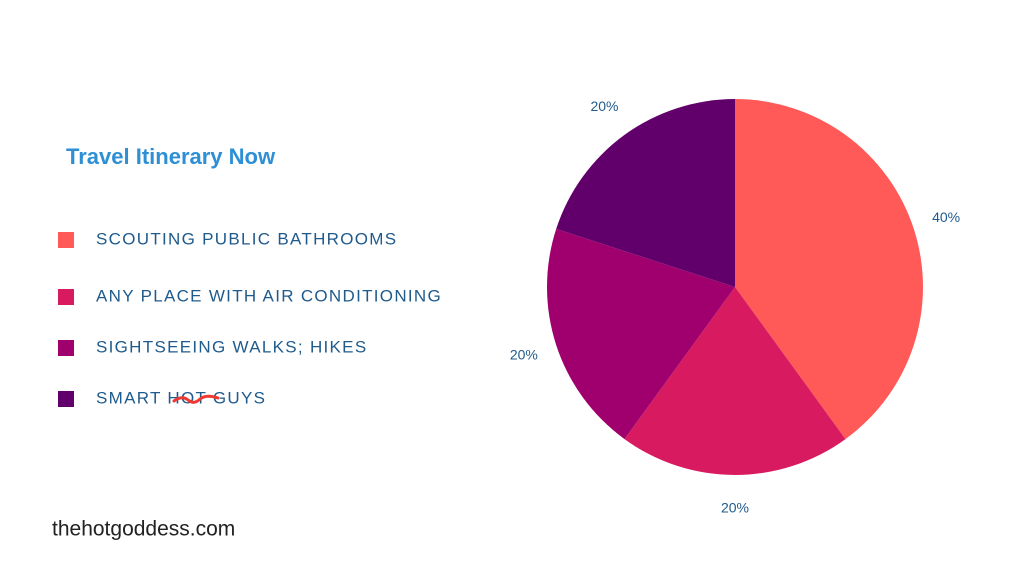  What do you see at coordinates (269, 295) in the screenshot?
I see `legend-label: ANY PLACE WITH AIR CONDITIONING` at bounding box center [269, 295].